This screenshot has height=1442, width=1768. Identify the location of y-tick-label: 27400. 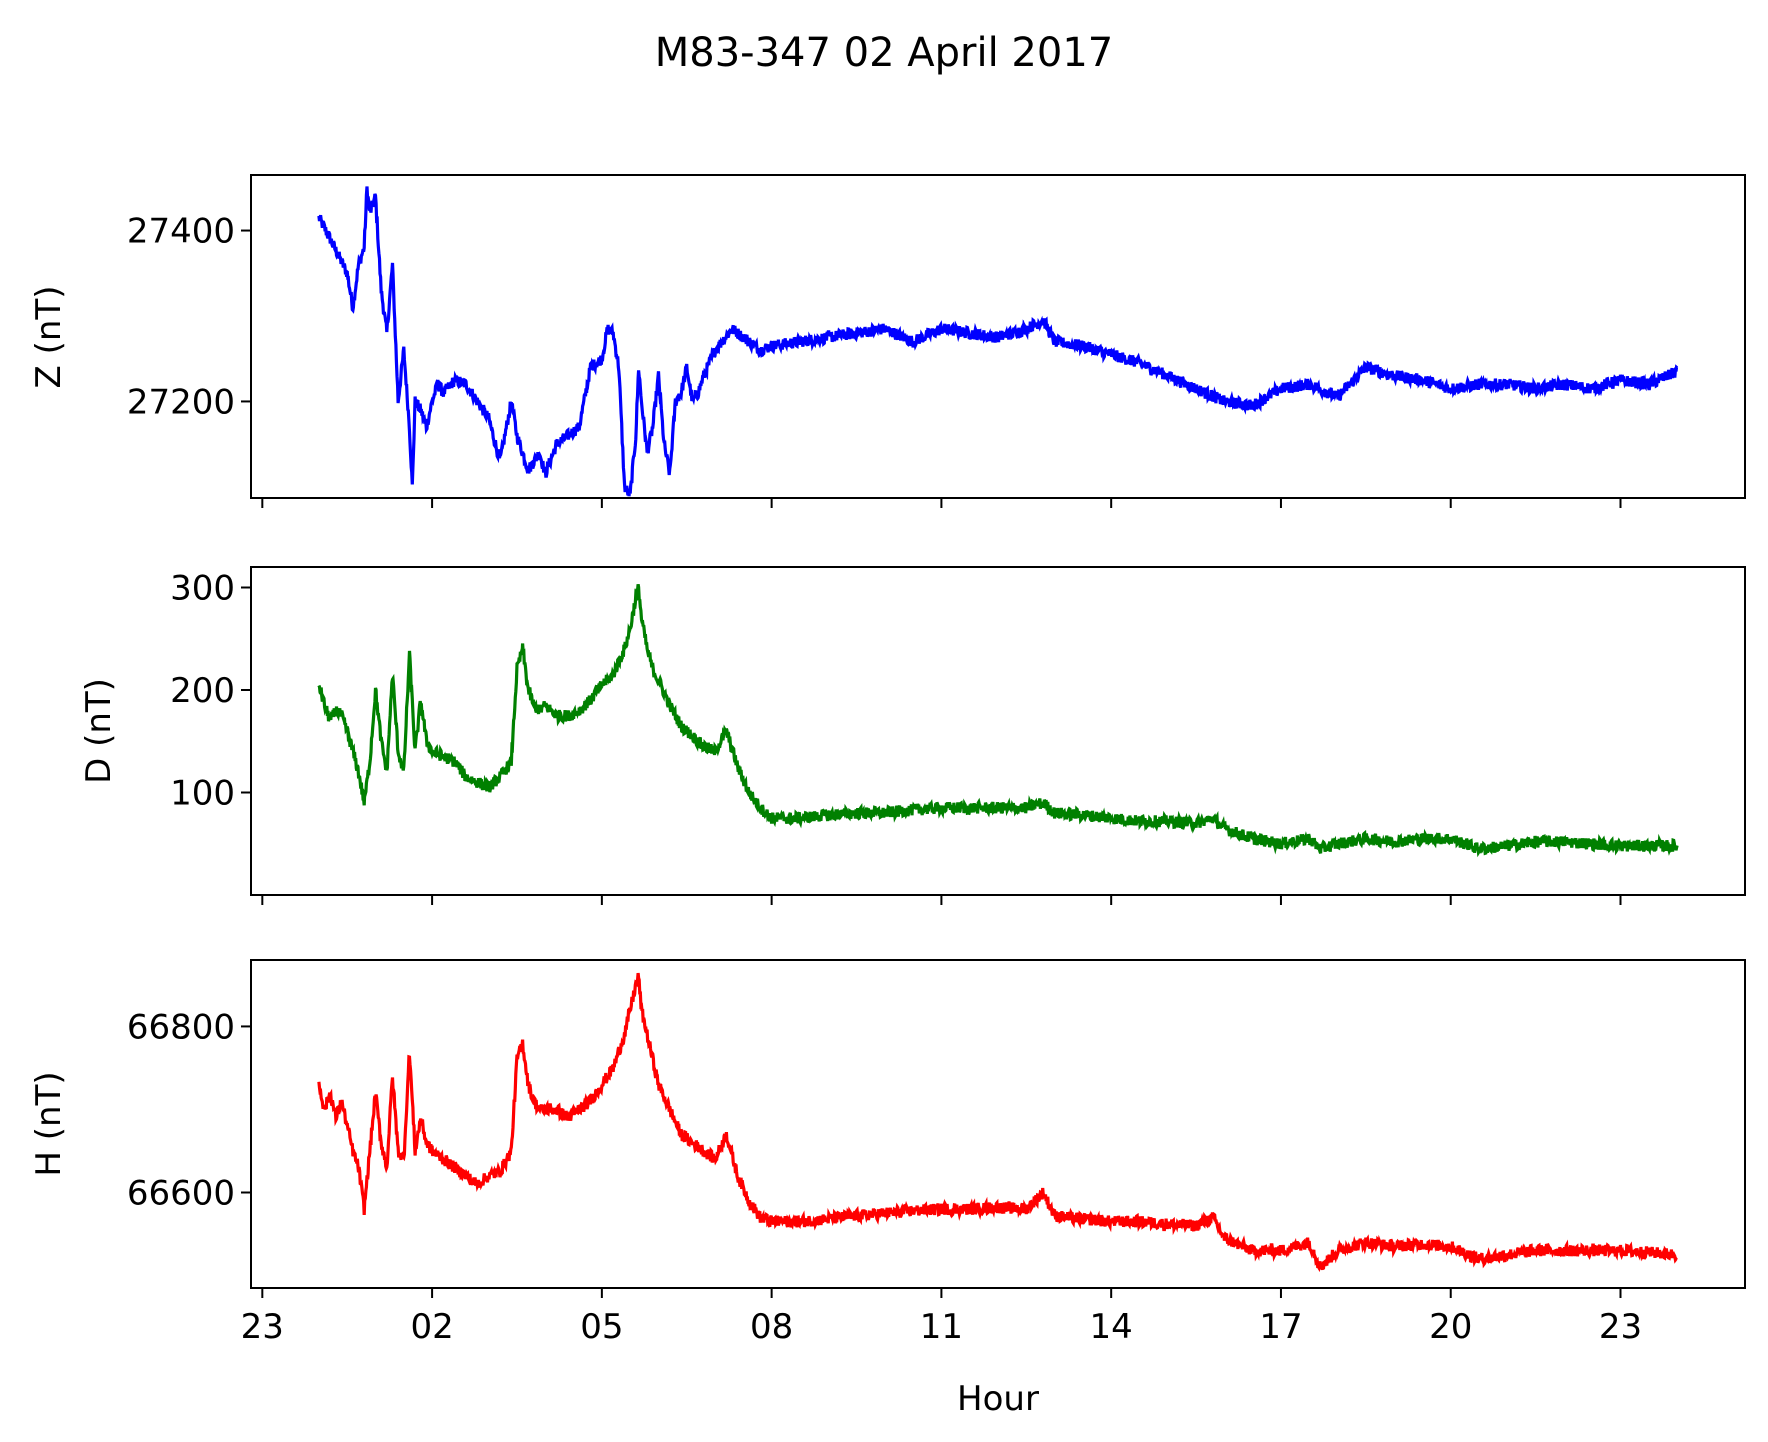
(181, 232).